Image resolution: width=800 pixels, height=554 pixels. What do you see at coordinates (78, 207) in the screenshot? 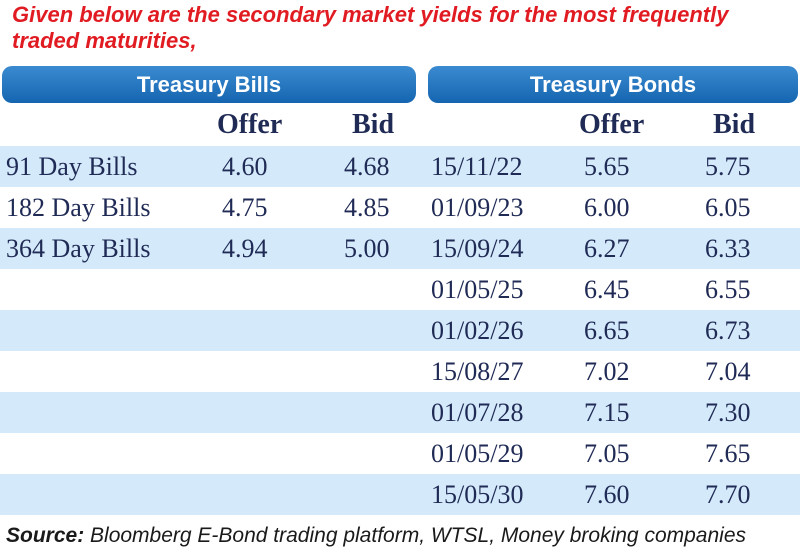
I see `bill-label: 182 Day Bills` at bounding box center [78, 207].